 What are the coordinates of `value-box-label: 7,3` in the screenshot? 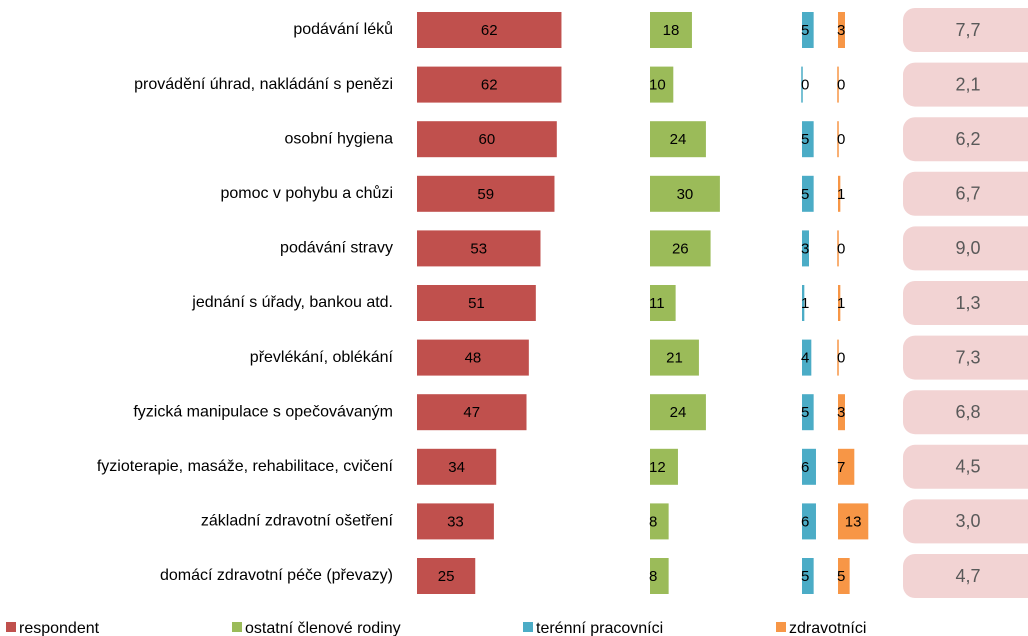 It's located at (967, 357).